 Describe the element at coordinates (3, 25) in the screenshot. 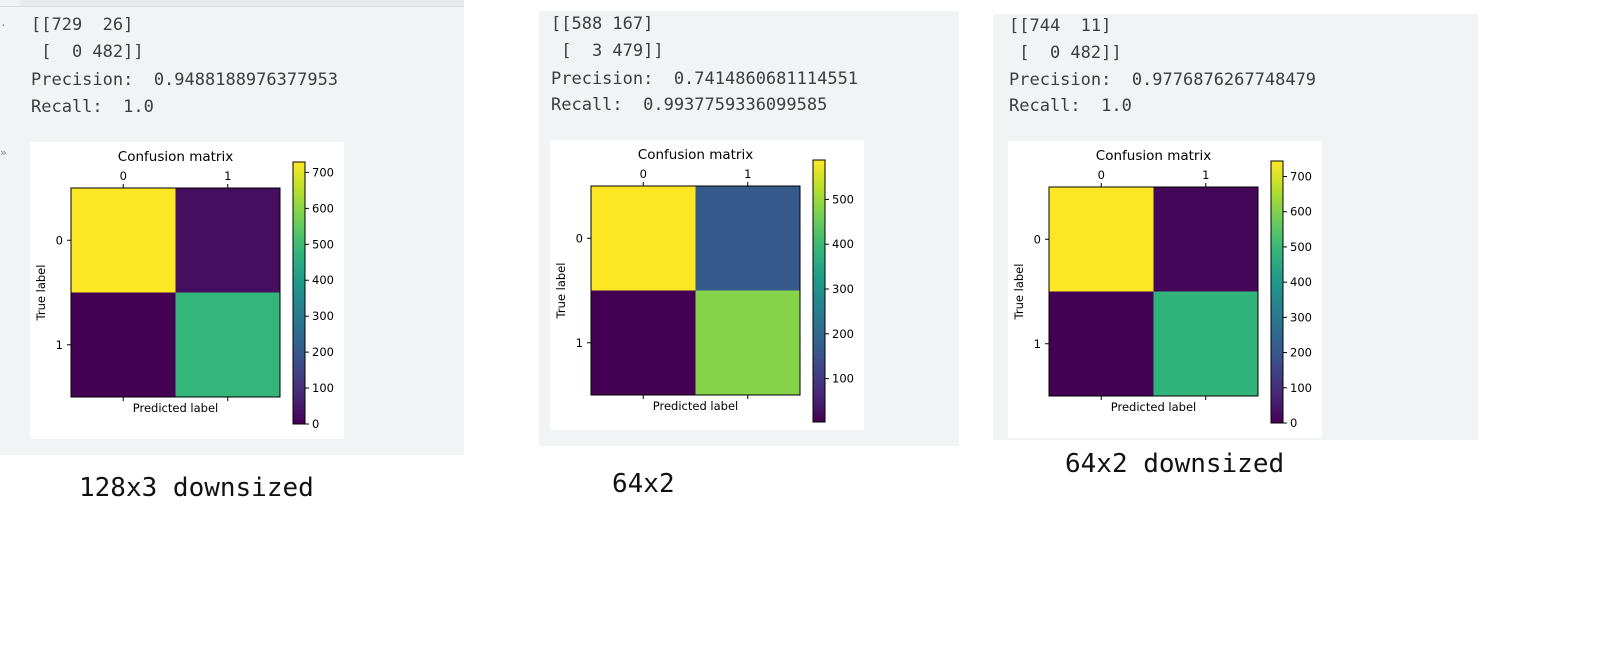

I see `output-gutter-marker: ·` at that location.